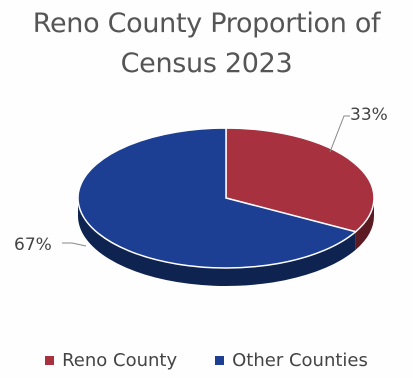 The width and height of the screenshot is (413, 378). What do you see at coordinates (74, 244) in the screenshot?
I see `leader-line-other-counties` at bounding box center [74, 244].